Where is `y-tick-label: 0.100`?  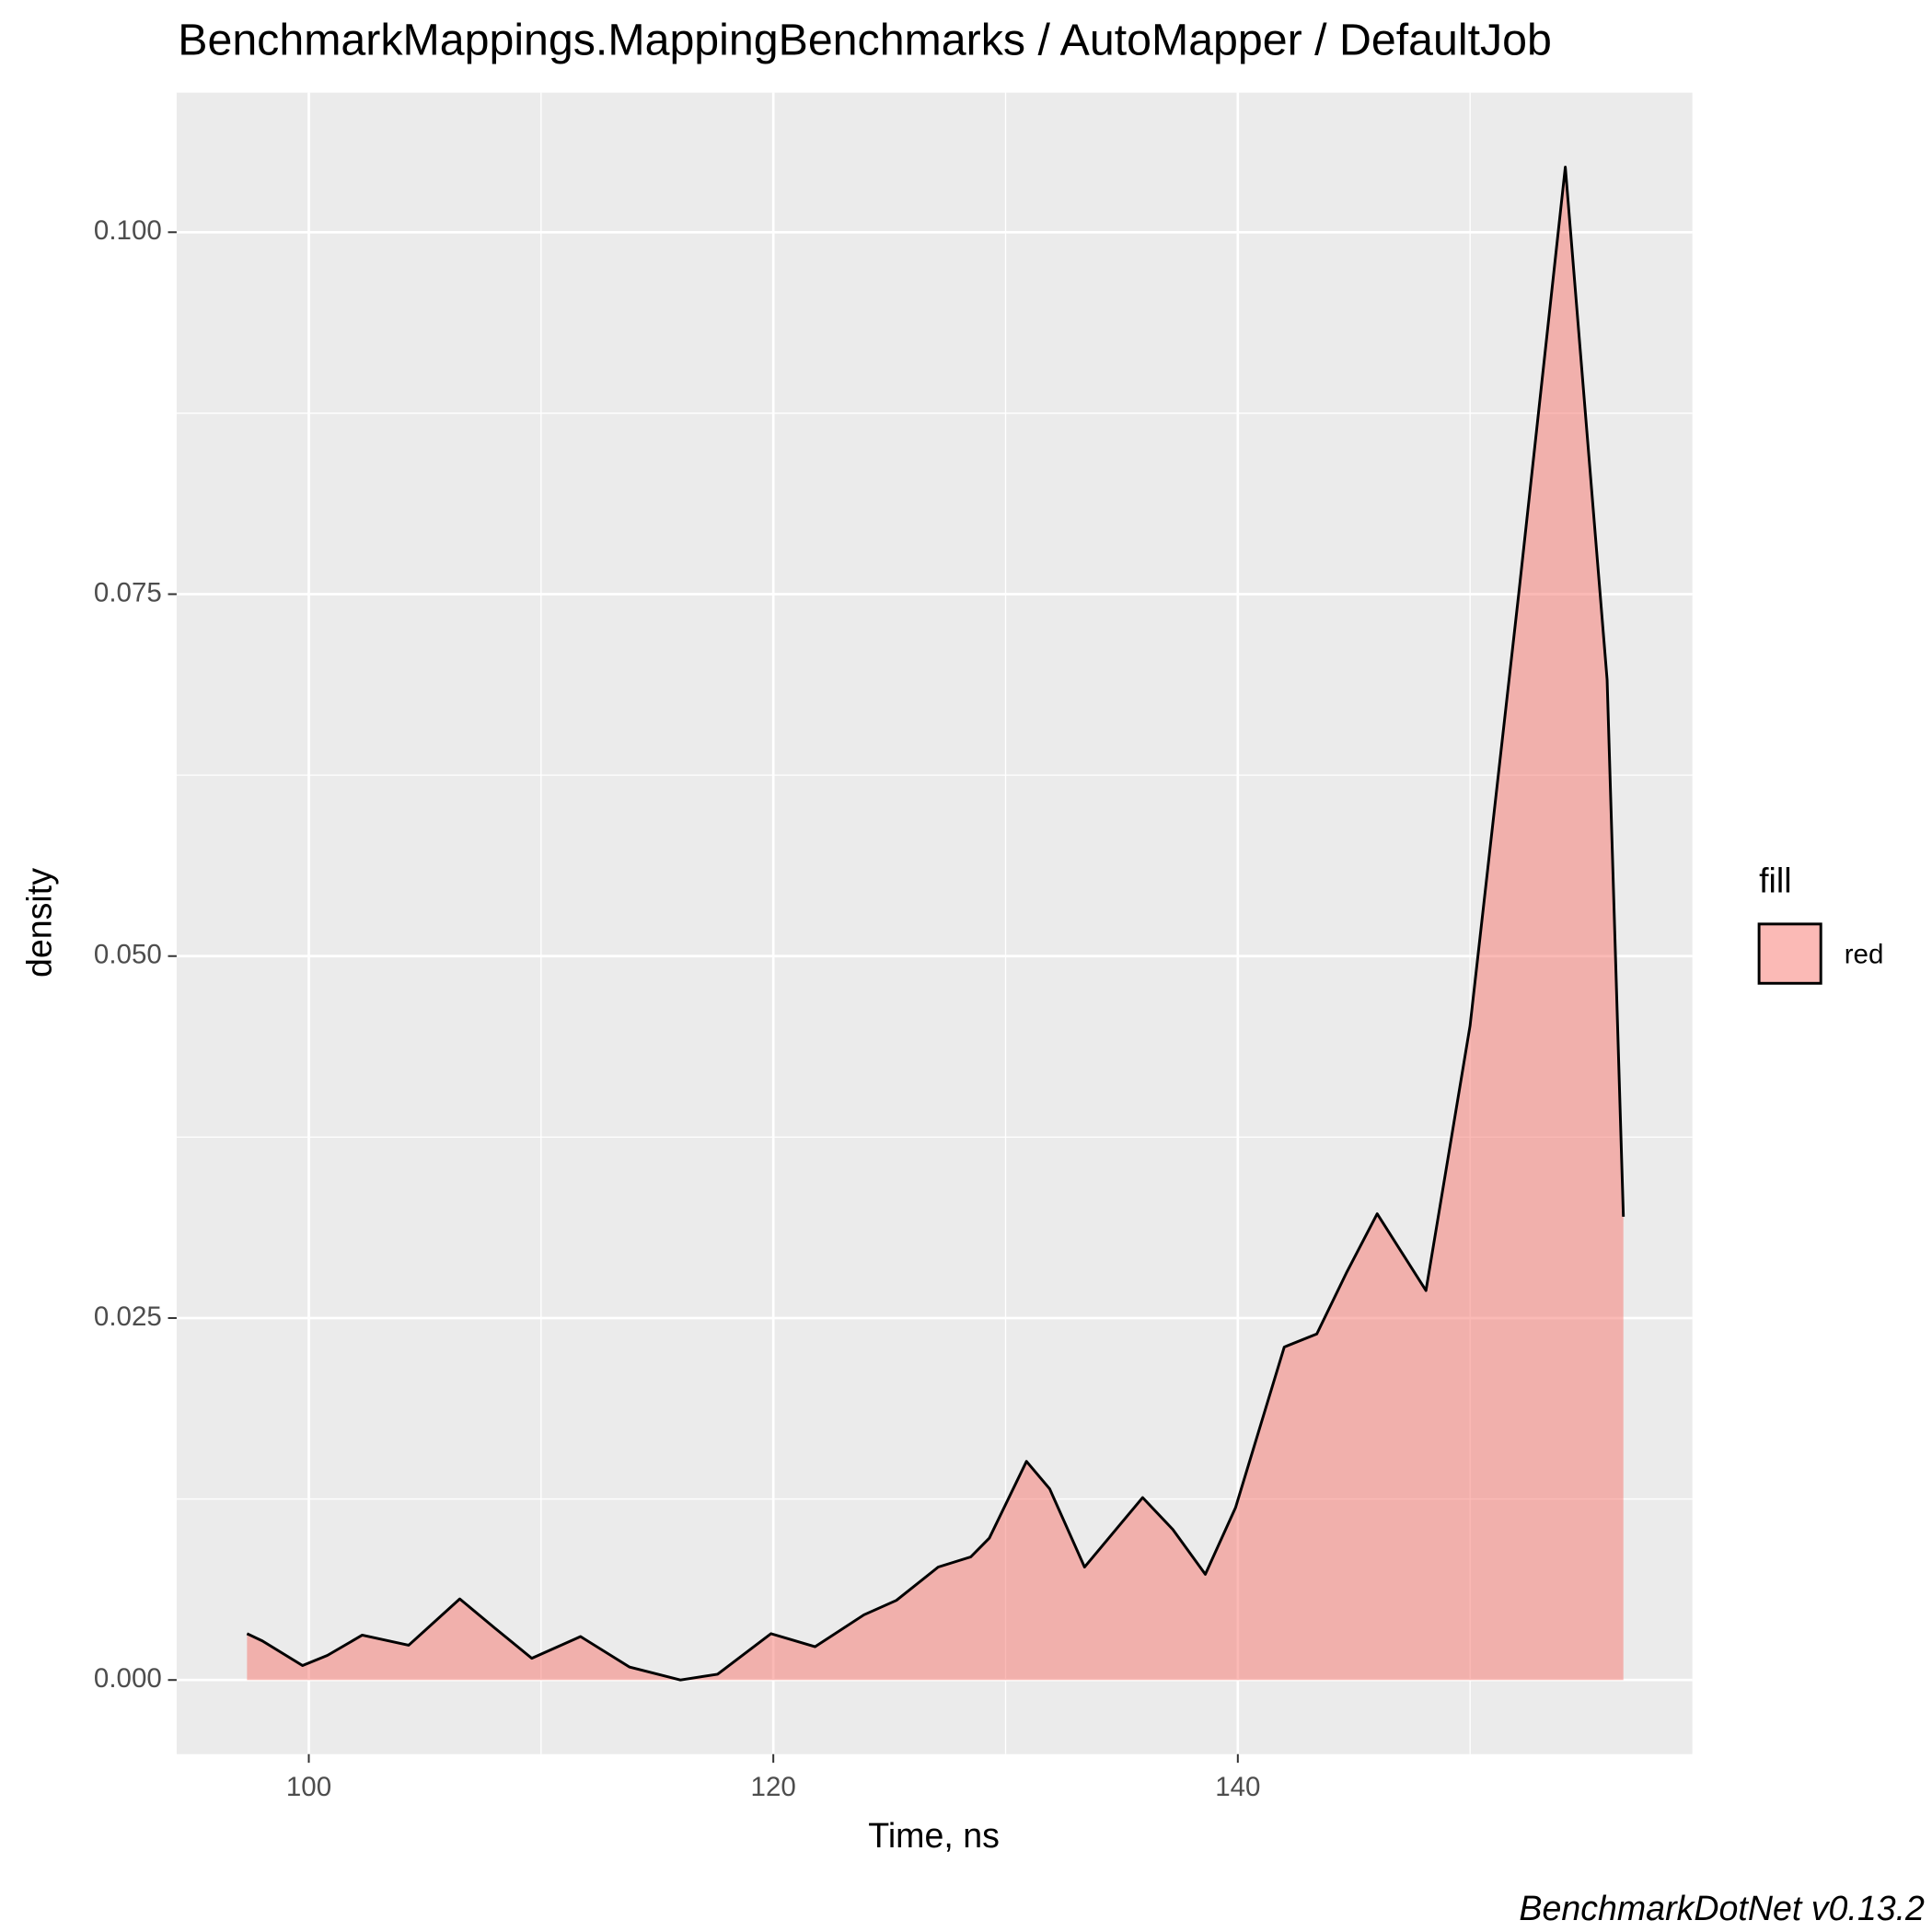 y-tick-label: 0.100 is located at coordinates (128, 231).